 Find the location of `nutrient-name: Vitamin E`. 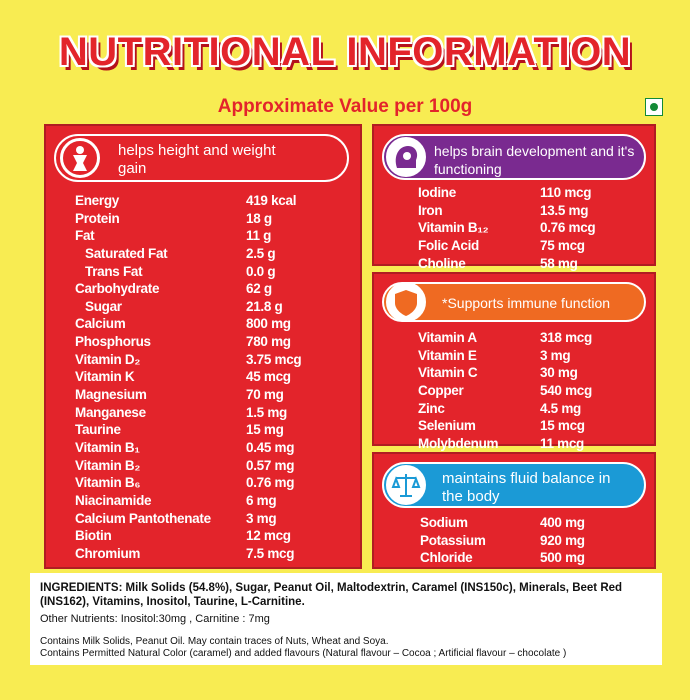

nutrient-name: Vitamin E is located at coordinates (447, 355).